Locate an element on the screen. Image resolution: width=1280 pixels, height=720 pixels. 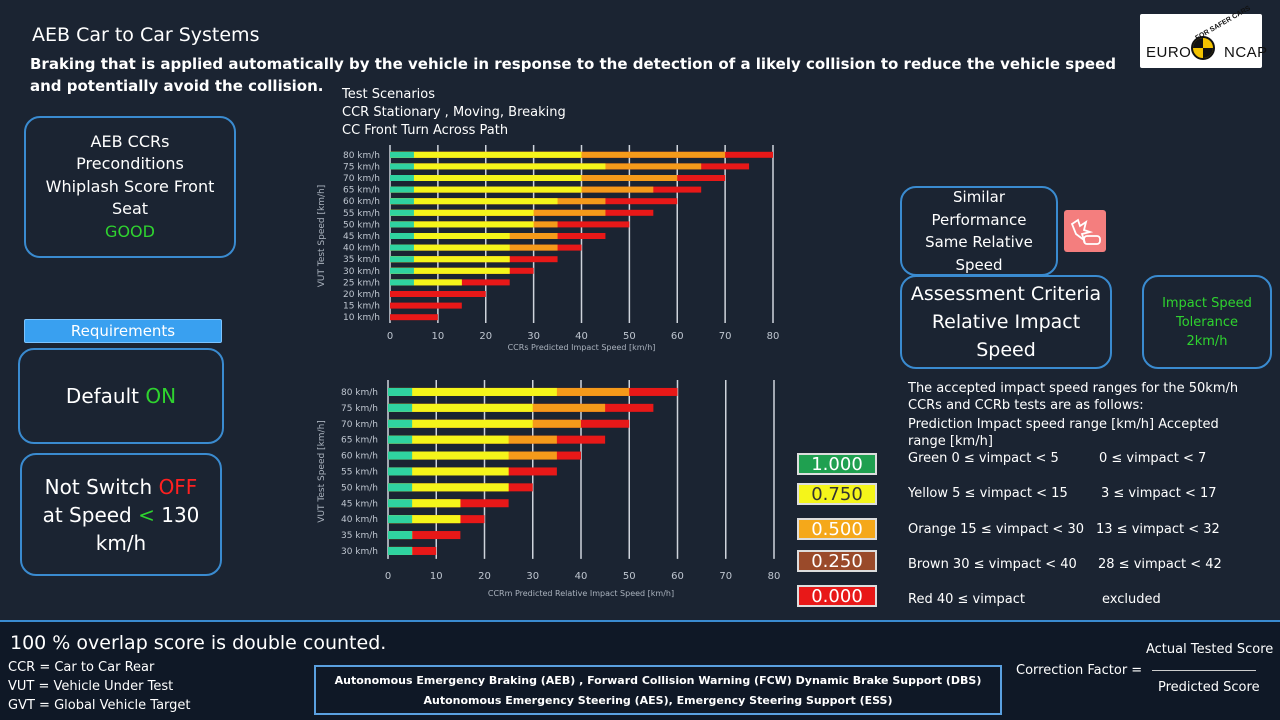
score-box-0500: 0.500 is located at coordinates (837, 529).